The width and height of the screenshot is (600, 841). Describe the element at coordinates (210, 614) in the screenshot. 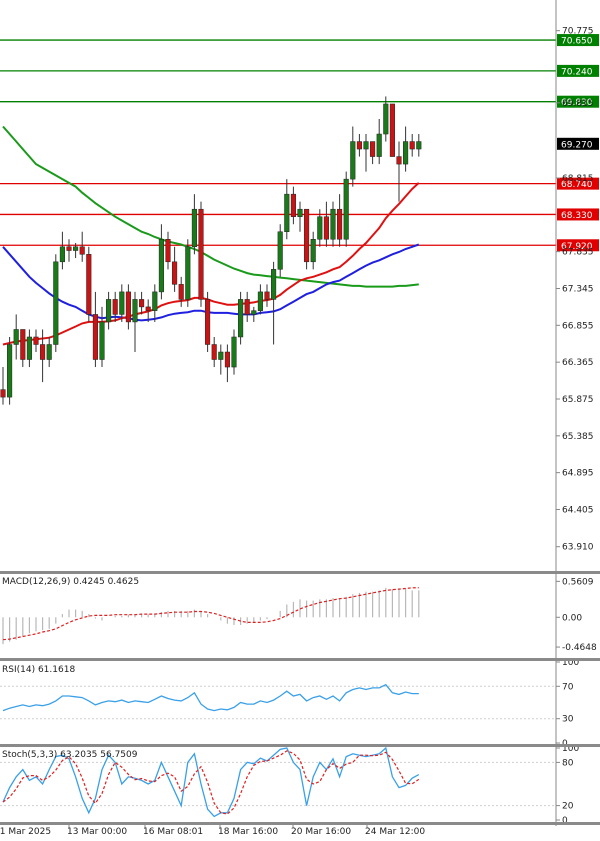

I see `macd-signal-line` at that location.